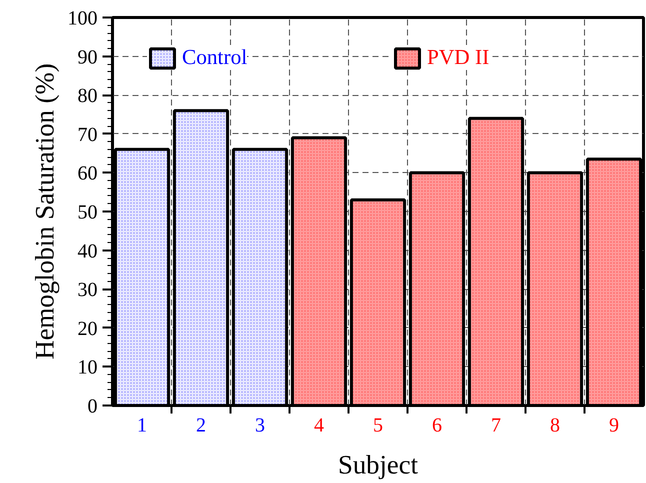  I want to click on x-tick-label: 1, so click(142, 425).